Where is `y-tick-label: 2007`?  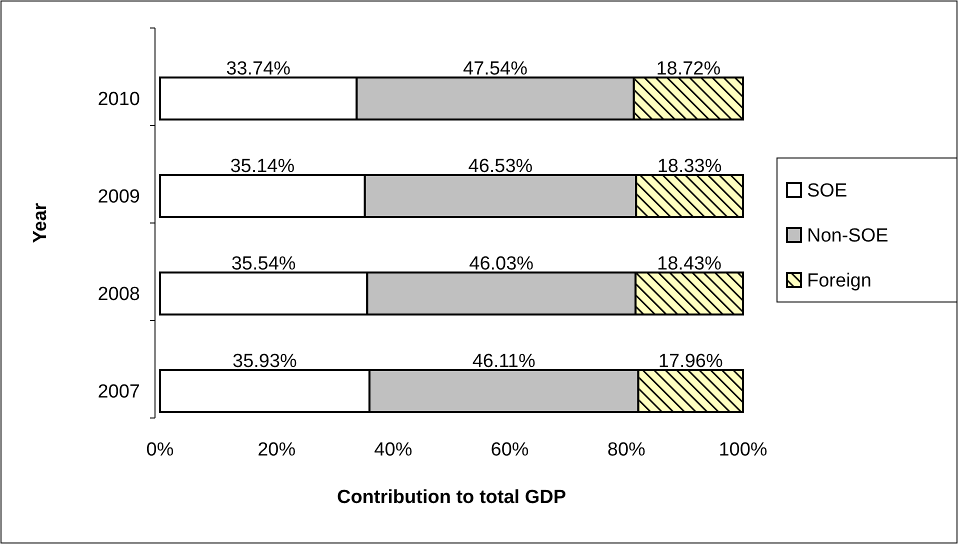
y-tick-label: 2007 is located at coordinates (119, 392).